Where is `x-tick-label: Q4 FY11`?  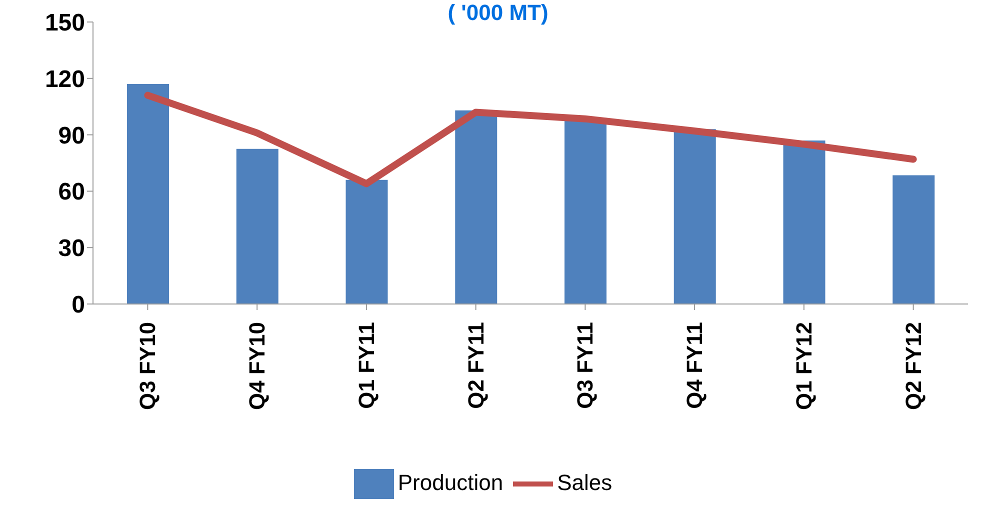
x-tick-label: Q4 FY11 is located at coordinates (695, 365).